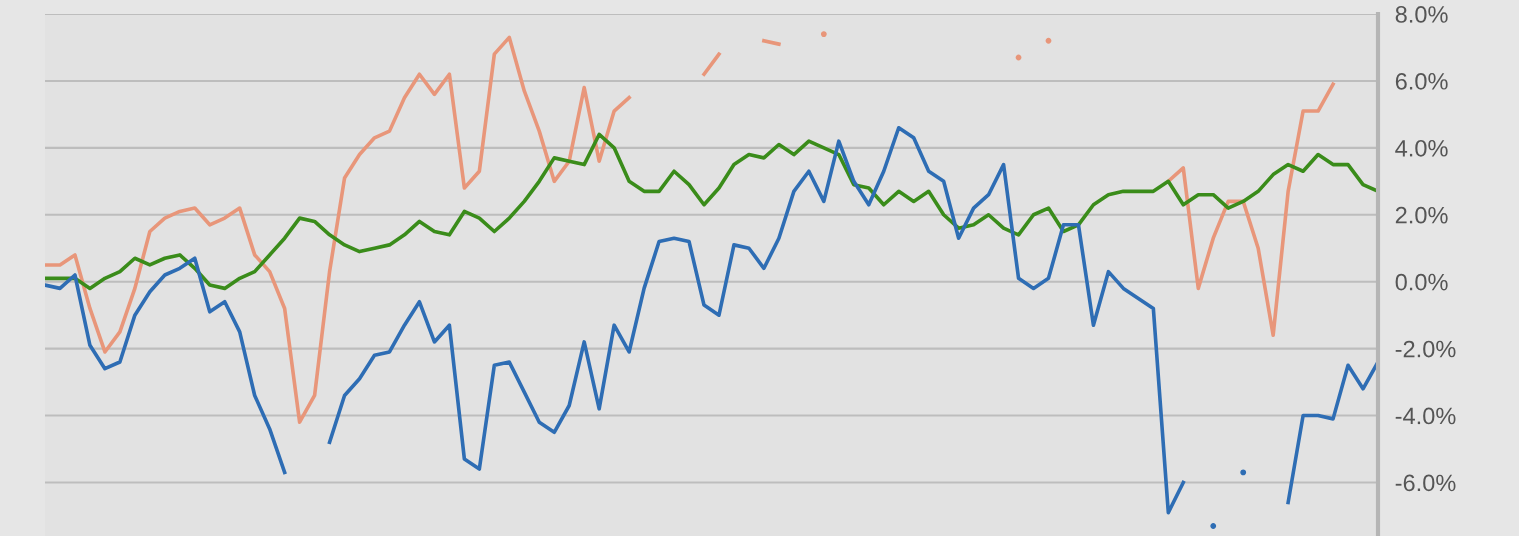 This screenshot has height=536, width=1519. I want to click on y-tick-label: 2.0%, so click(1421, 215).